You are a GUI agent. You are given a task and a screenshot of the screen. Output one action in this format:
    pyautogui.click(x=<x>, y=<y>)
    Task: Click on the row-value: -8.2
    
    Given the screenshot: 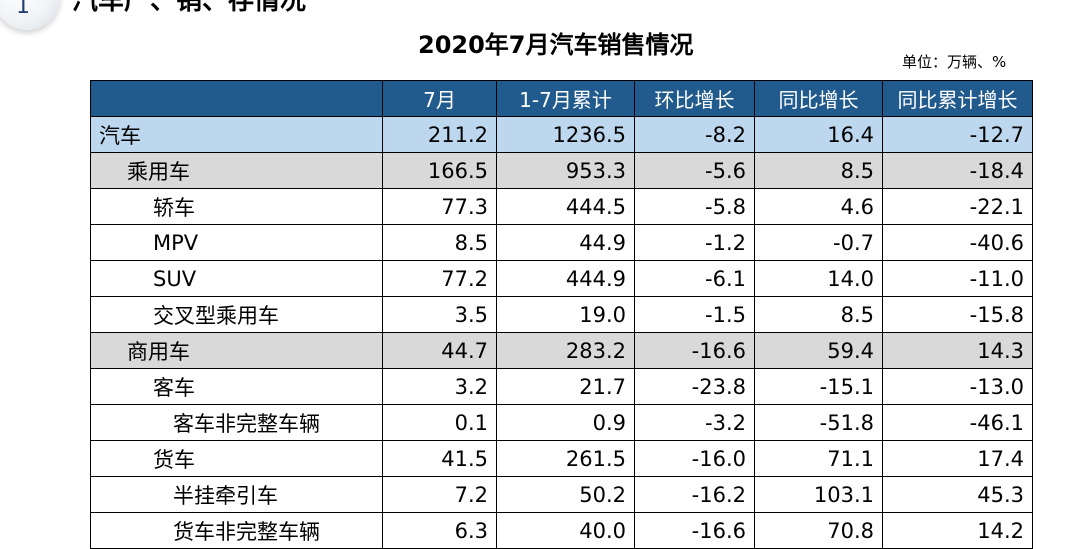 What is the action you would take?
    pyautogui.click(x=694, y=134)
    